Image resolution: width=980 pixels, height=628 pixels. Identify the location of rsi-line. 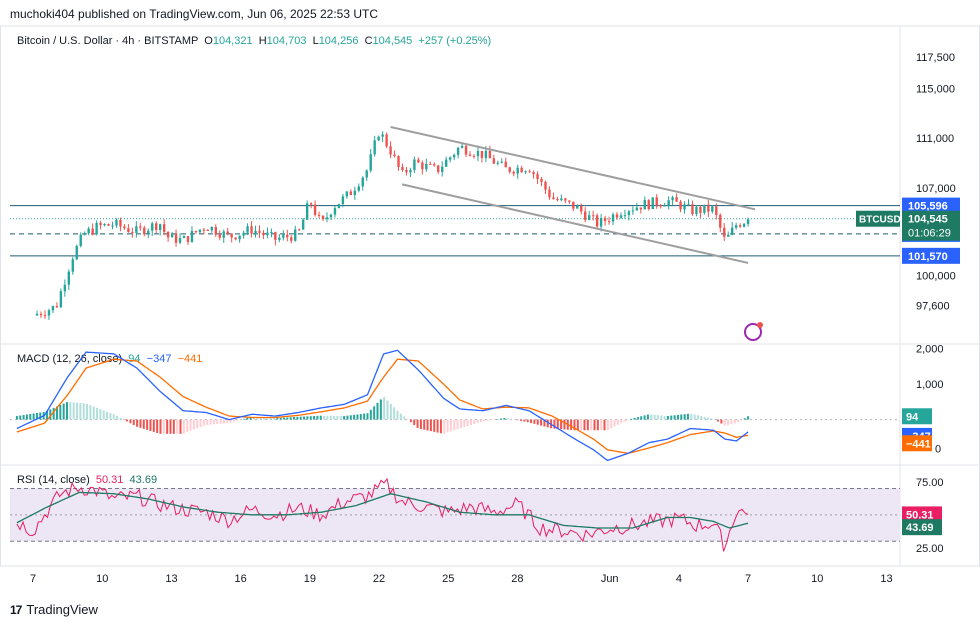
(382, 514).